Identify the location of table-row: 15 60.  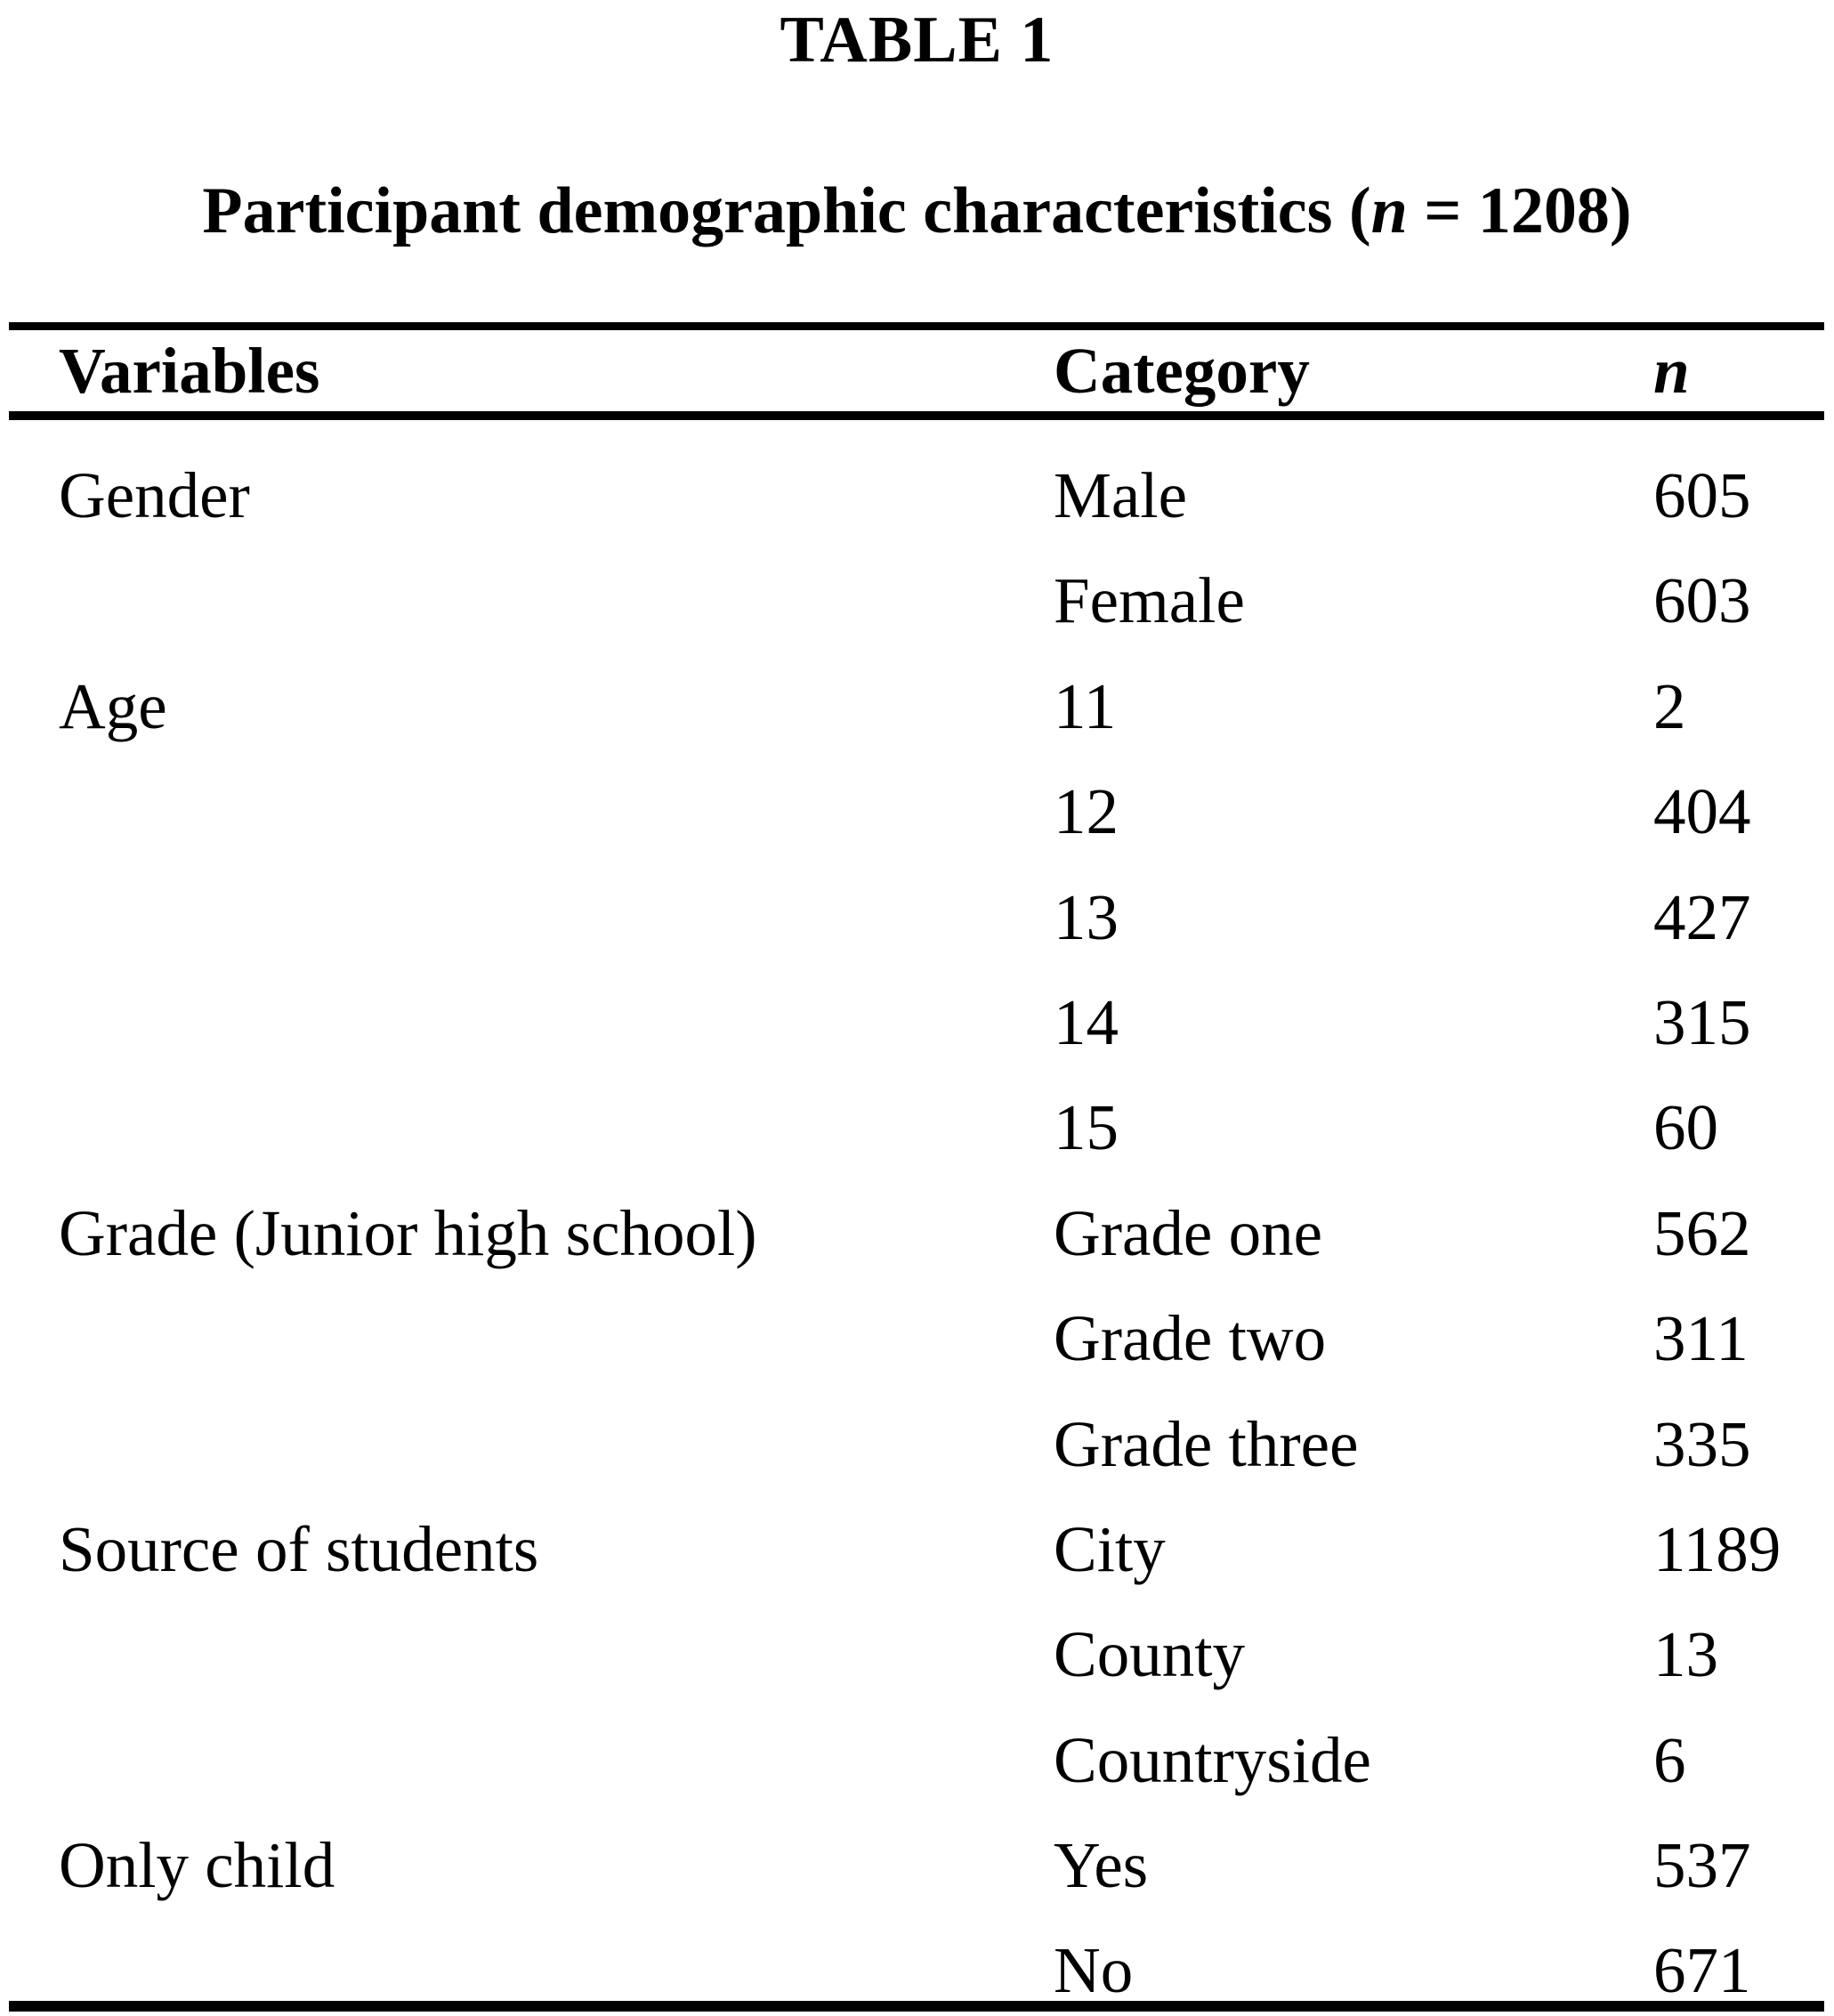
(916, 1127).